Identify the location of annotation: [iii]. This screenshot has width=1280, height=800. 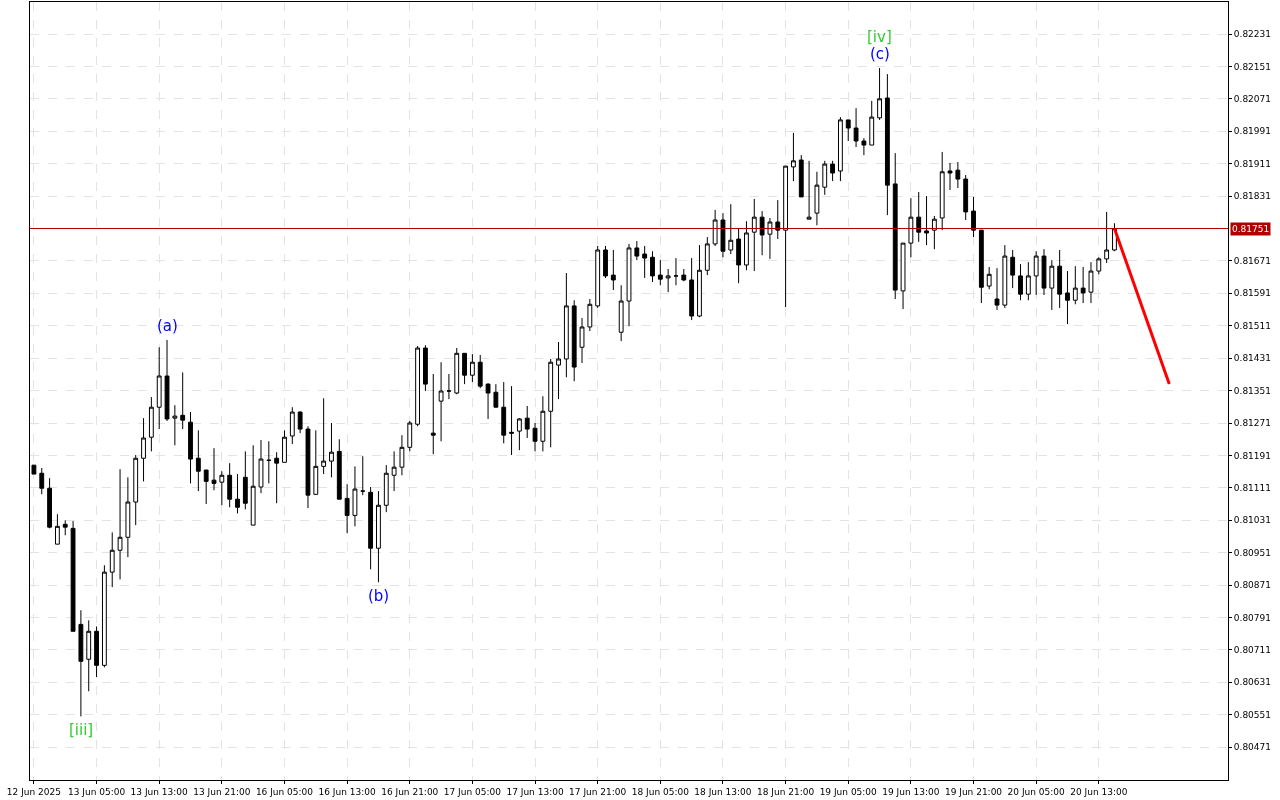
(81, 730).